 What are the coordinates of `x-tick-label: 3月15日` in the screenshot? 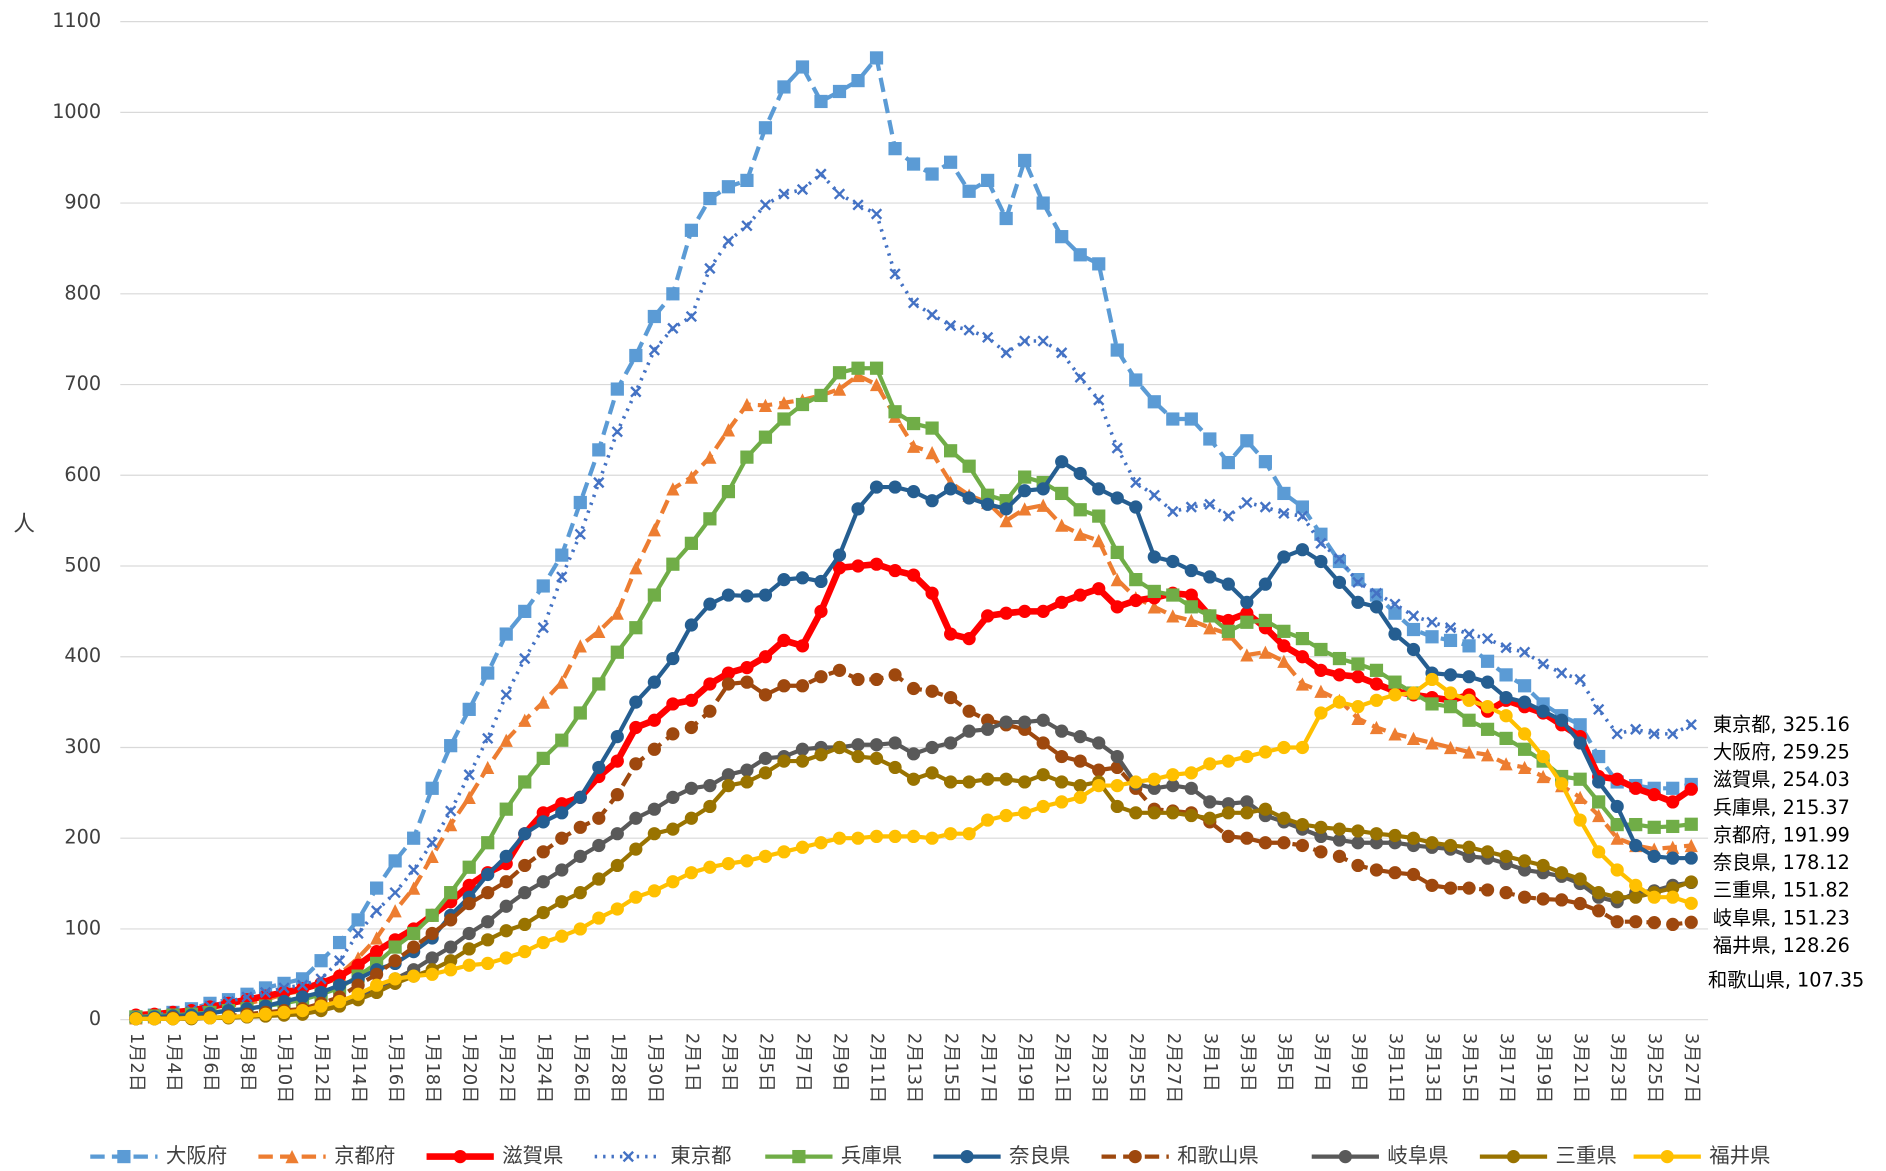 It's located at (1469, 1068).